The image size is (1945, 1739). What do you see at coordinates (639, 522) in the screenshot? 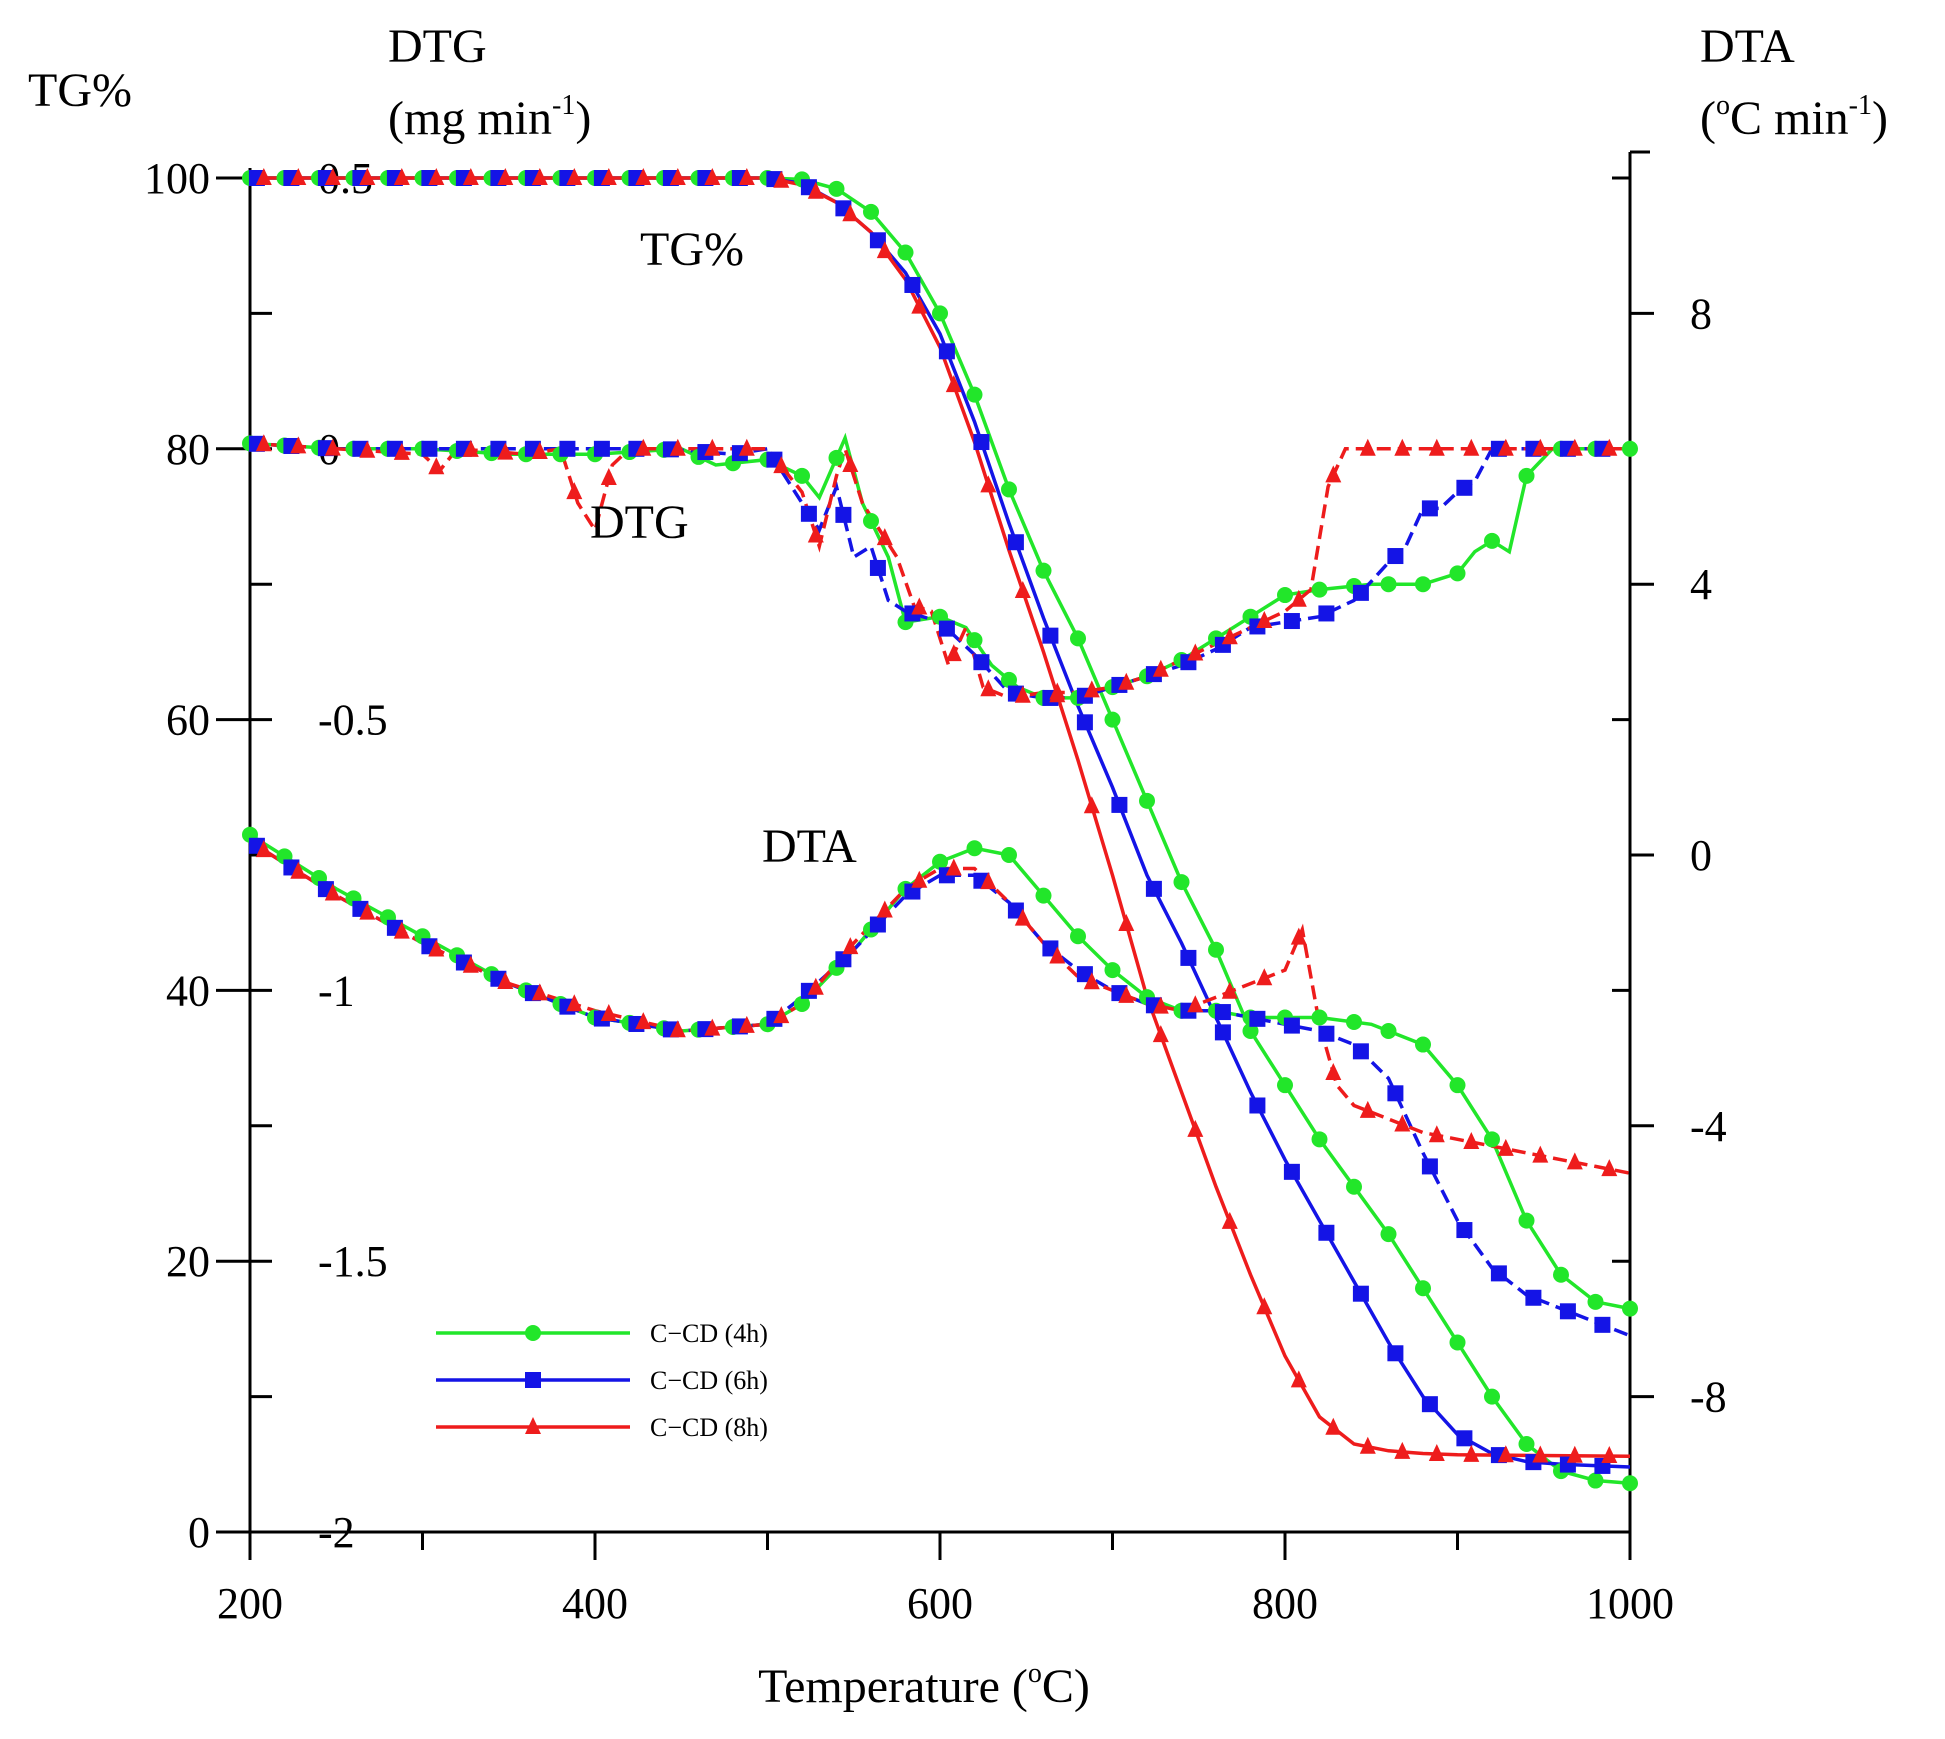
I see `dtg-curve-label: DTG` at bounding box center [639, 522].